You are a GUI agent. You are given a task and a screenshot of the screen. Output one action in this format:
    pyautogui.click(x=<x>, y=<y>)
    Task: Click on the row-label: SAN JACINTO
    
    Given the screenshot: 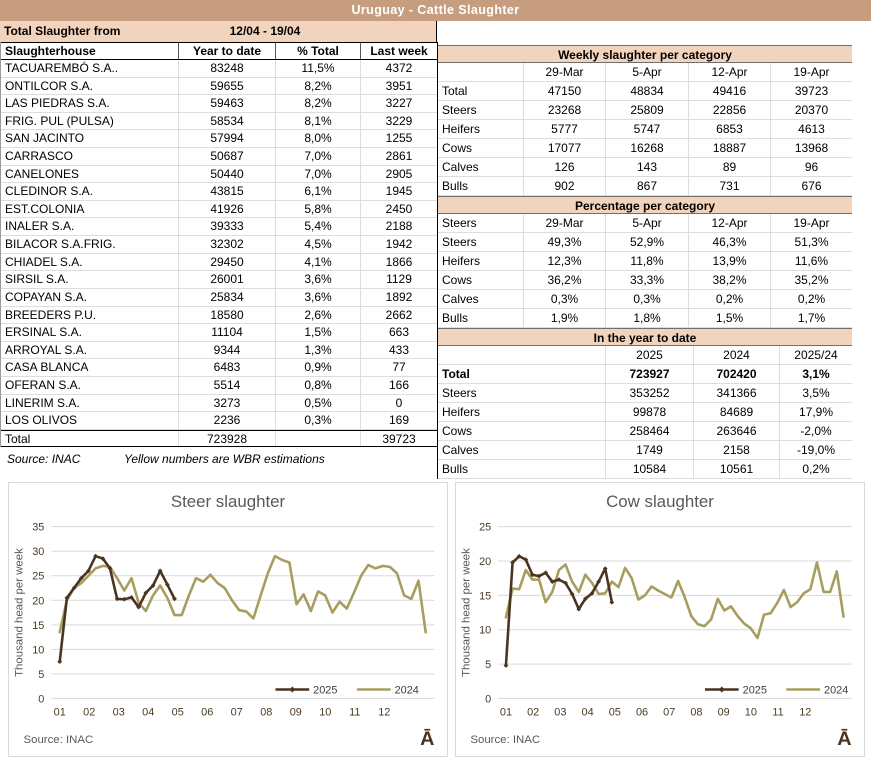 What is the action you would take?
    pyautogui.click(x=45, y=138)
    